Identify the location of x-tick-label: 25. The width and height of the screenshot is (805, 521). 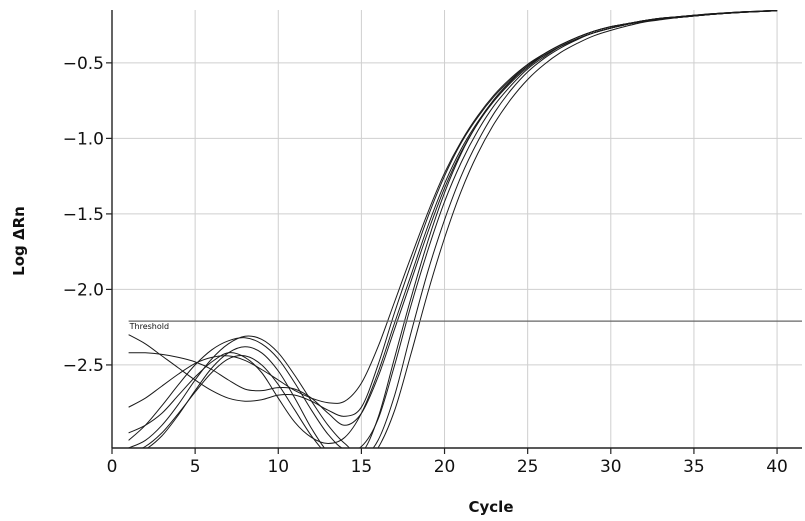
(528, 467).